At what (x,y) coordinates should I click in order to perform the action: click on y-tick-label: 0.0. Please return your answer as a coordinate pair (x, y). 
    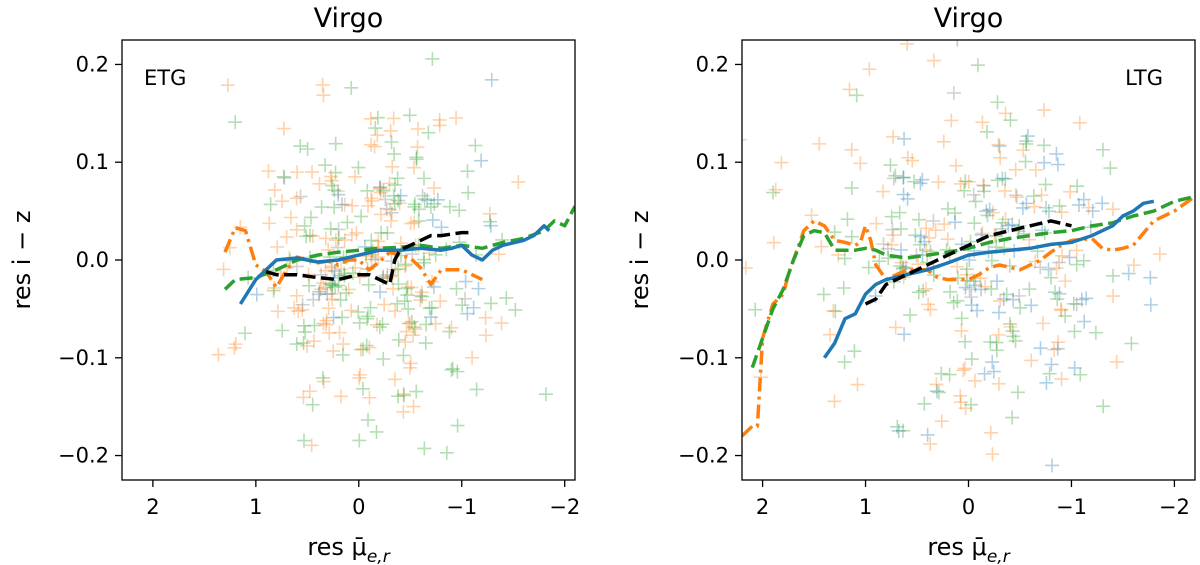
    Looking at the image, I should click on (712, 260).